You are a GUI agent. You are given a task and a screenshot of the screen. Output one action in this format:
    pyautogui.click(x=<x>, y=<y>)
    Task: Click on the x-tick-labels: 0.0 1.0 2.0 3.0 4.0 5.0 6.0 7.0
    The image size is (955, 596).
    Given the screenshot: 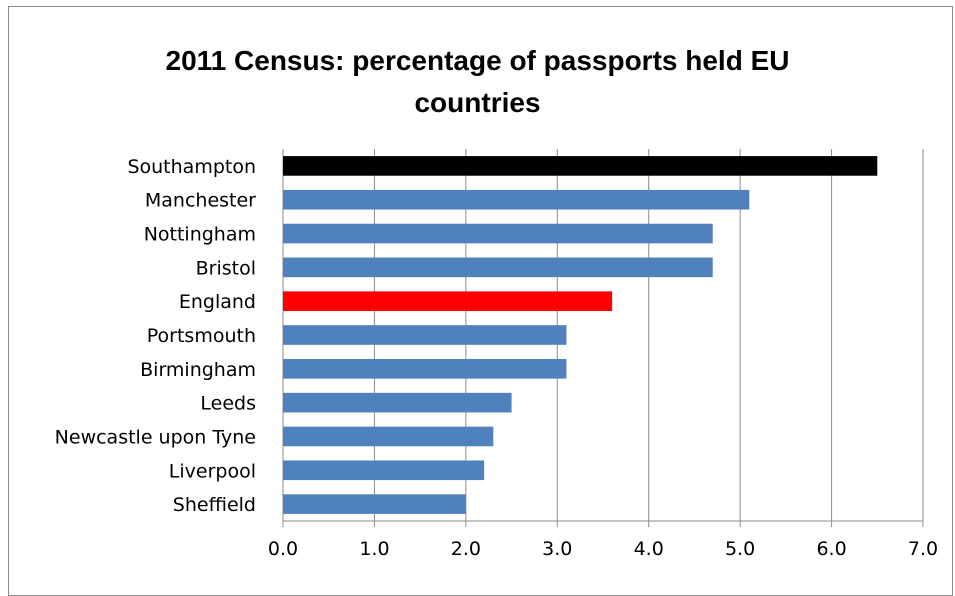 What is the action you would take?
    pyautogui.click(x=603, y=549)
    